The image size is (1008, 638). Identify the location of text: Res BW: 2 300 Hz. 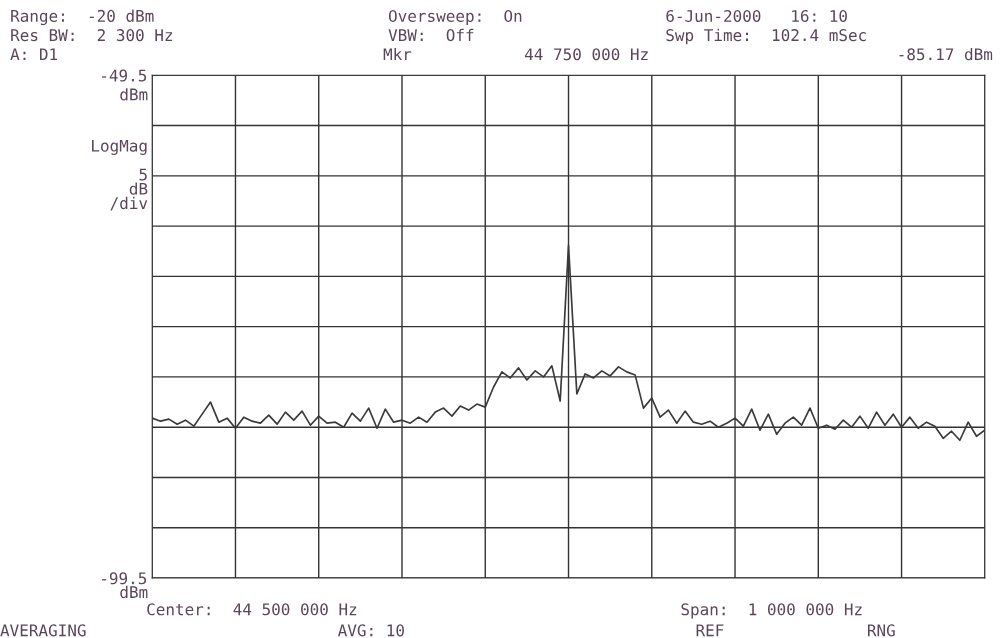
(92, 35).